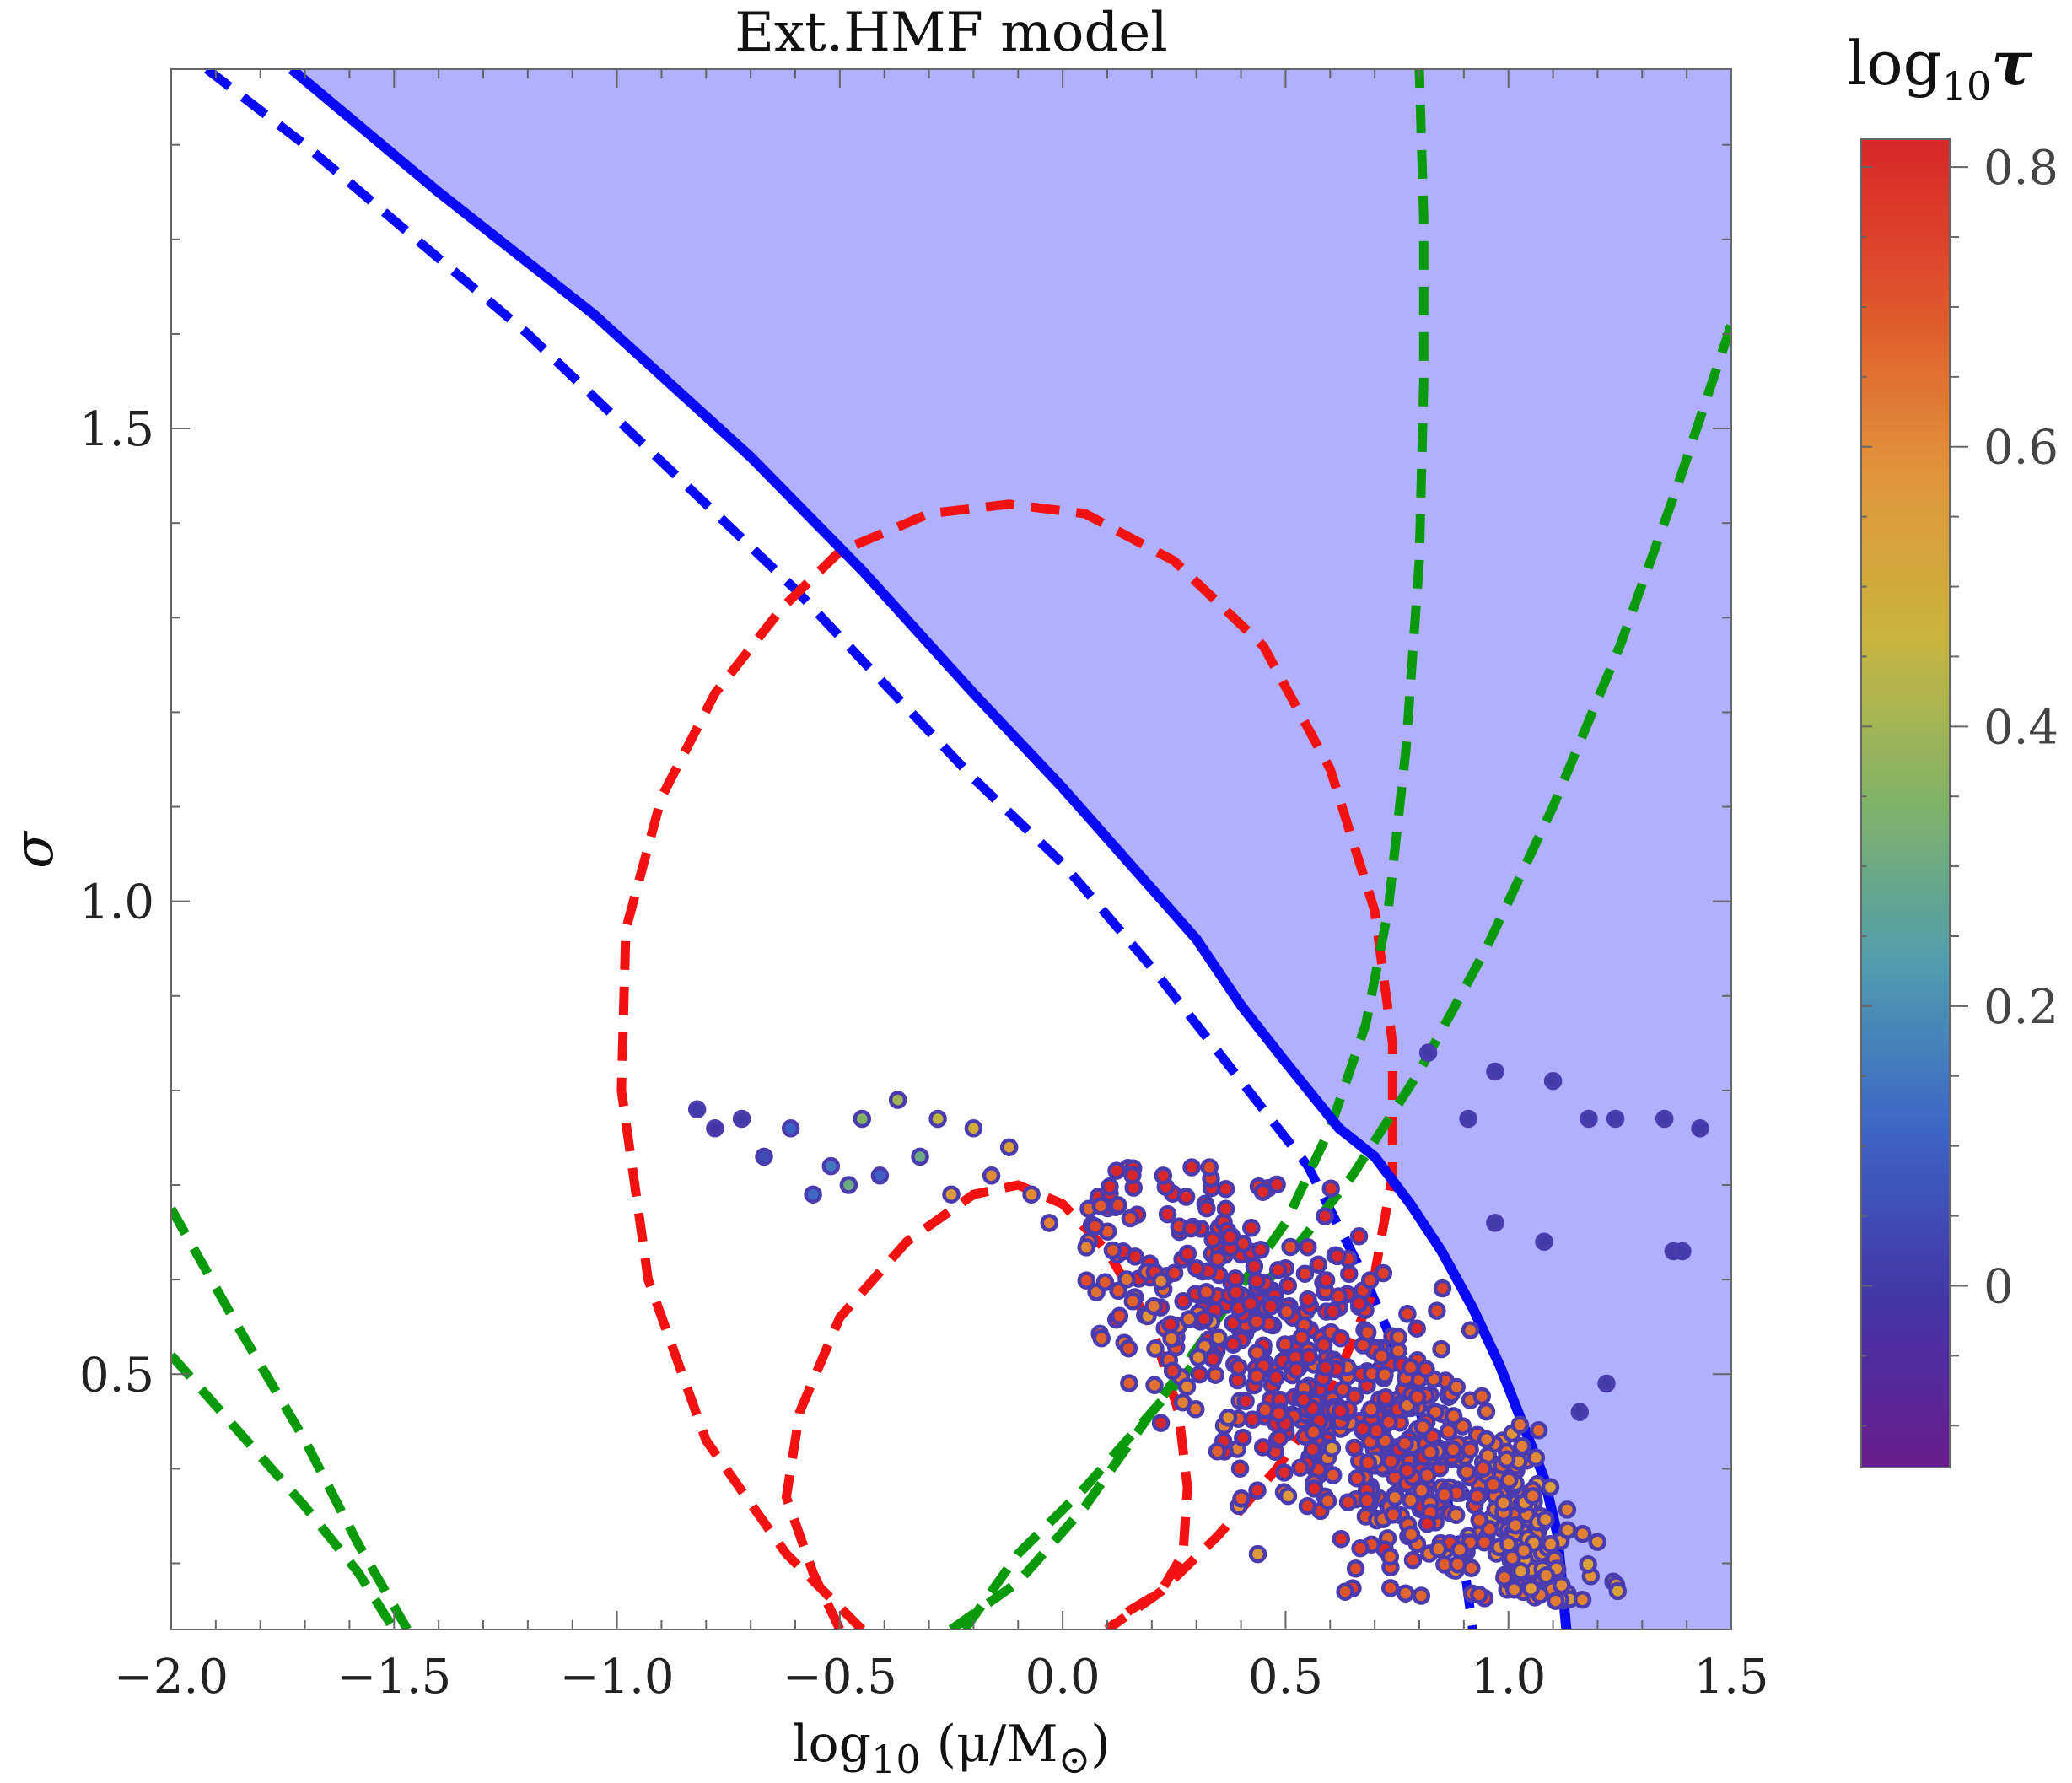  I want to click on colorbar-title: log10τ, so click(1939, 68).